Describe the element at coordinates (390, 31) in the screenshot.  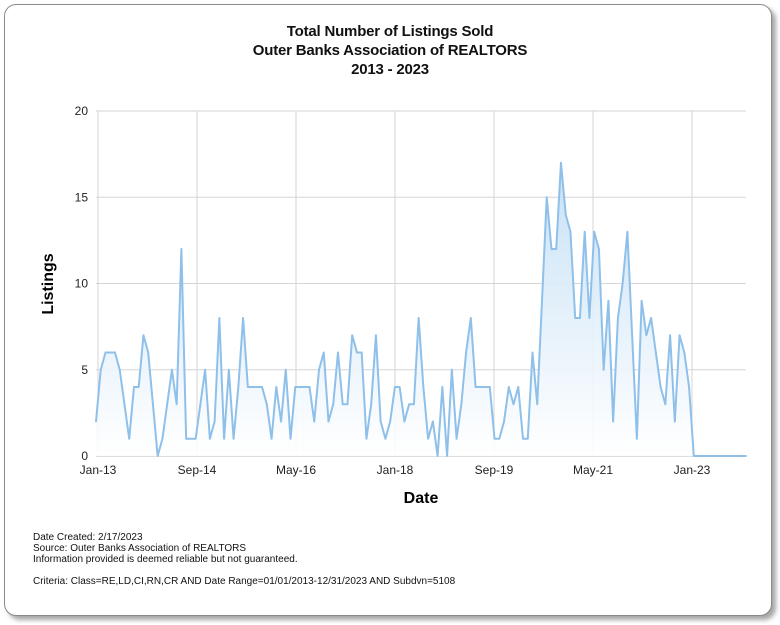
I see `chart-title-line-1: Total Number of Listings Sold` at that location.